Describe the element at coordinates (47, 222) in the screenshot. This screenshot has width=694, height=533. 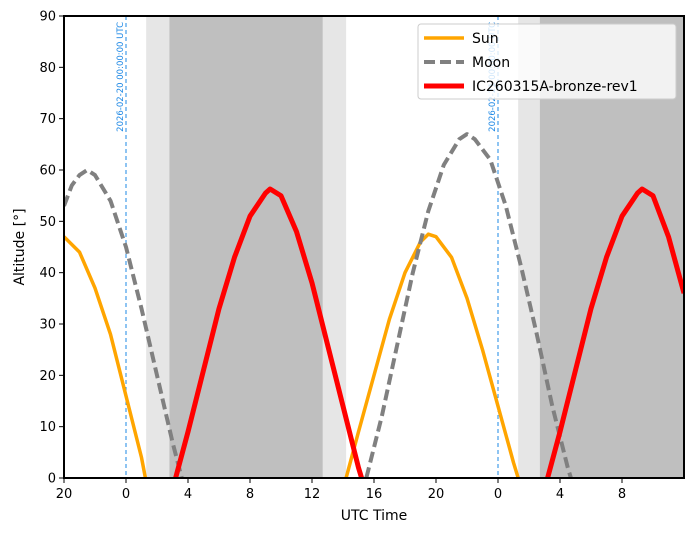
I see `y-tick-label: 50` at that location.